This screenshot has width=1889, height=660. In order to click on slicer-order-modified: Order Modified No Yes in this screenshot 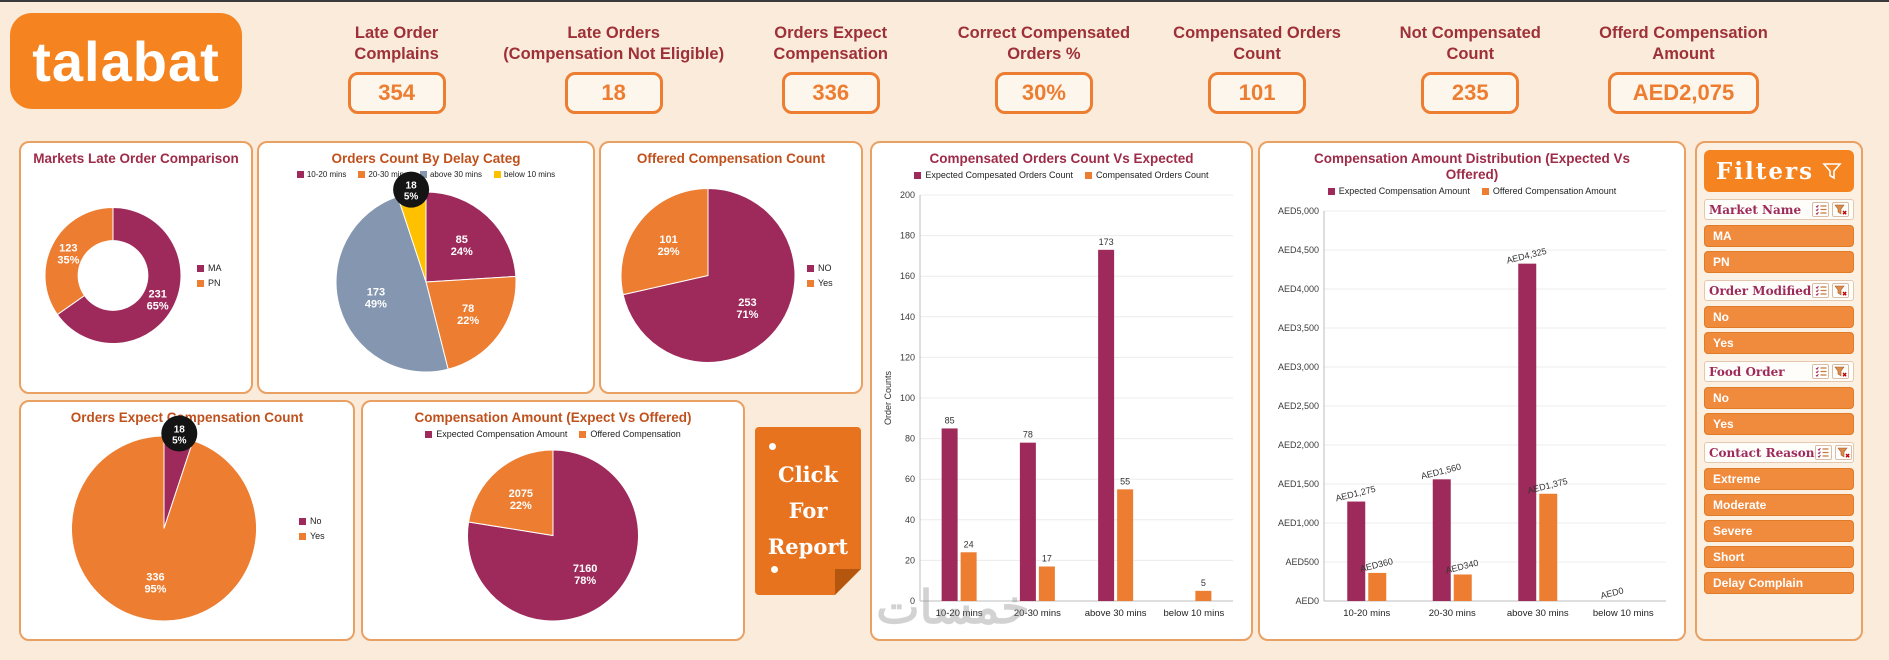, I will do `click(1779, 317)`.